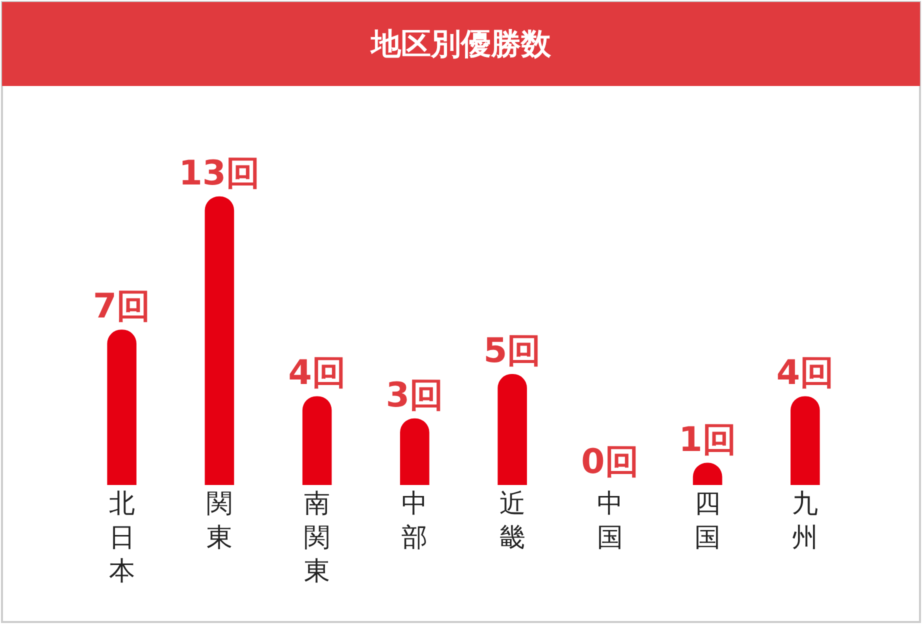 This screenshot has height=624, width=922. What do you see at coordinates (512, 521) in the screenshot?
I see `x-tick-label: 近畿` at bounding box center [512, 521].